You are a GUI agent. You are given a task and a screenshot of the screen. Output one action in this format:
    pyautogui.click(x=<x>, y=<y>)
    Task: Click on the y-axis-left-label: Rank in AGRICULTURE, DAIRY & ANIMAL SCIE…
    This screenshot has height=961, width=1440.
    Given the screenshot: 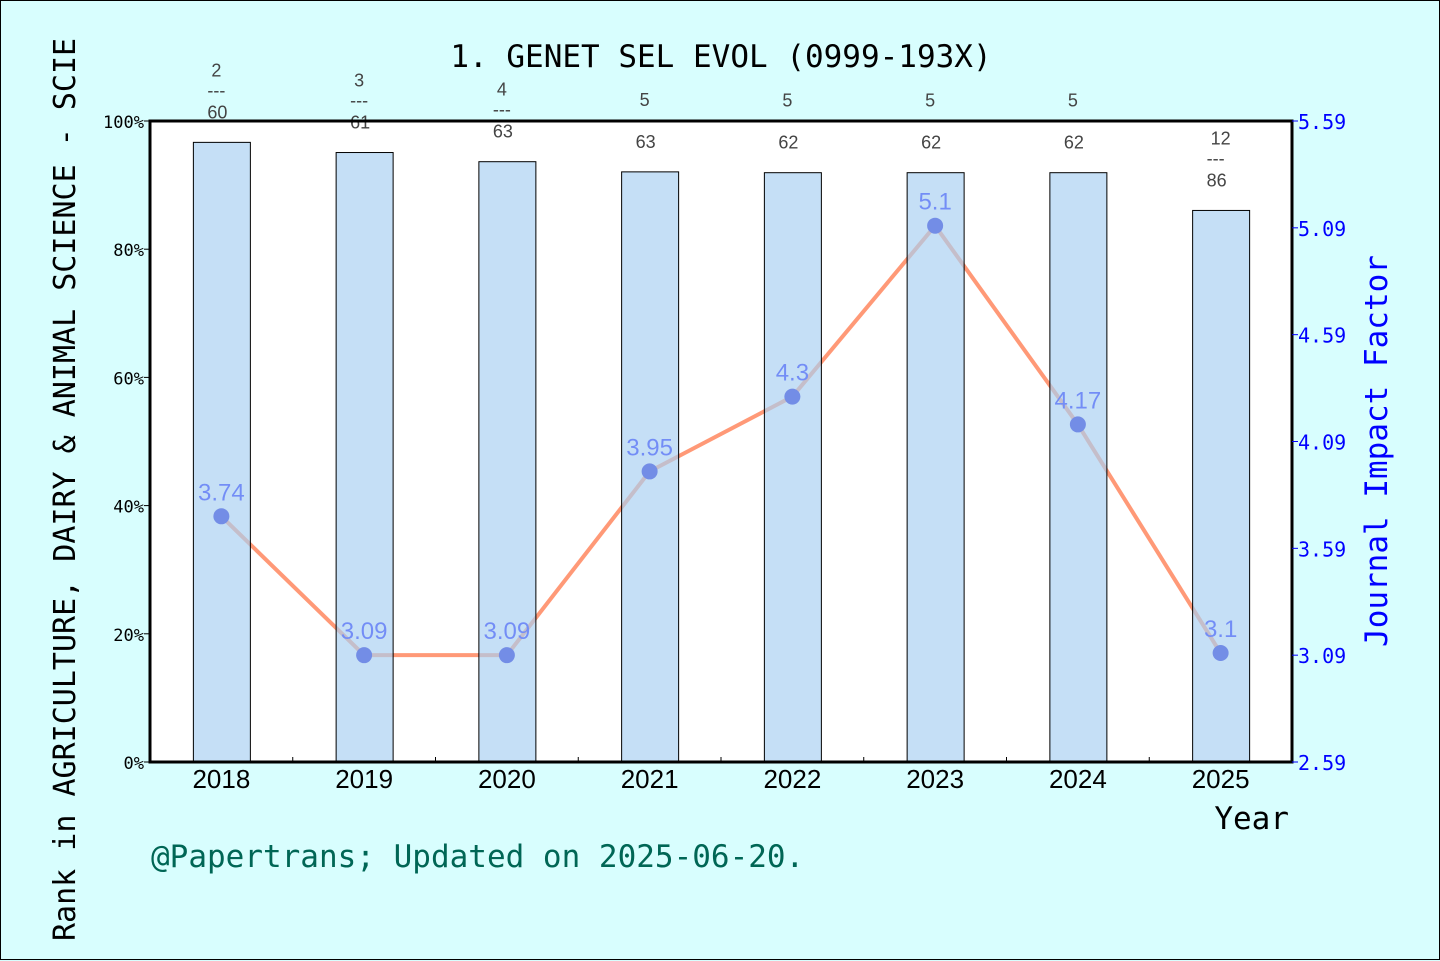 What is the action you would take?
    pyautogui.click(x=65, y=489)
    